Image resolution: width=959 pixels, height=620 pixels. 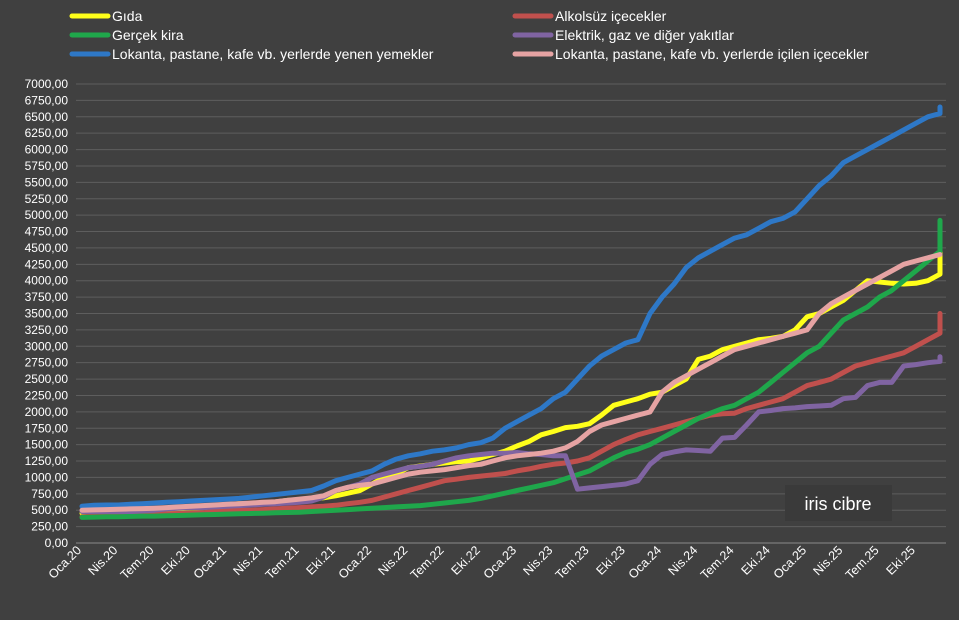 I want to click on legend-label-1: Gıda, so click(x=127, y=16).